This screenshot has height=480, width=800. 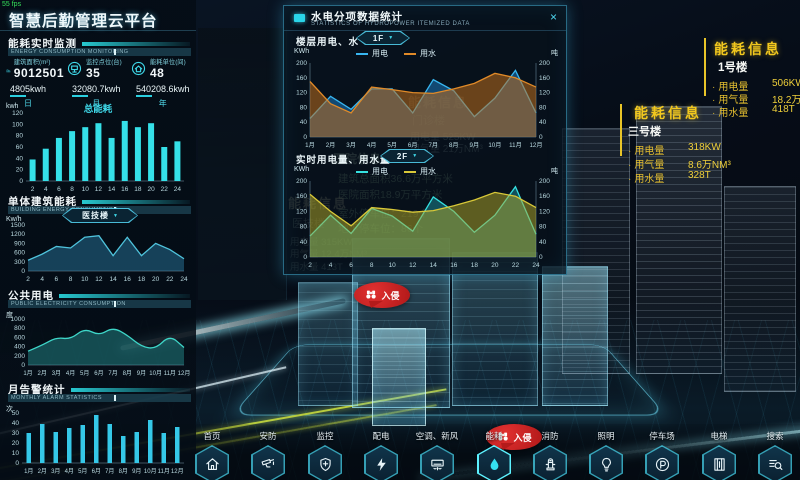 I want to click on svg-text: 14, so click(x=113, y=279).